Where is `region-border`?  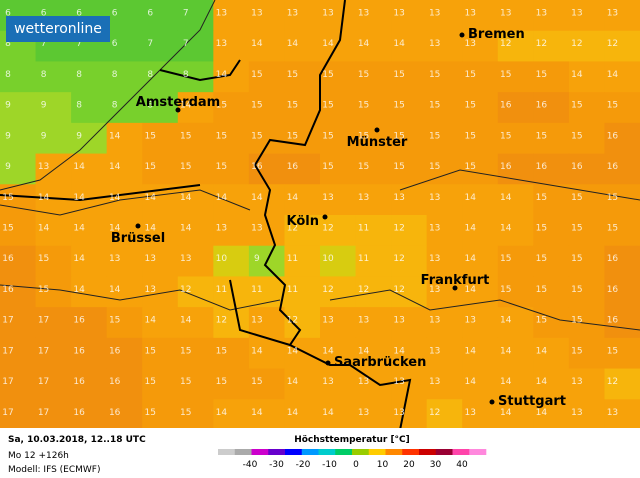 region-border is located at coordinates (125, 202).